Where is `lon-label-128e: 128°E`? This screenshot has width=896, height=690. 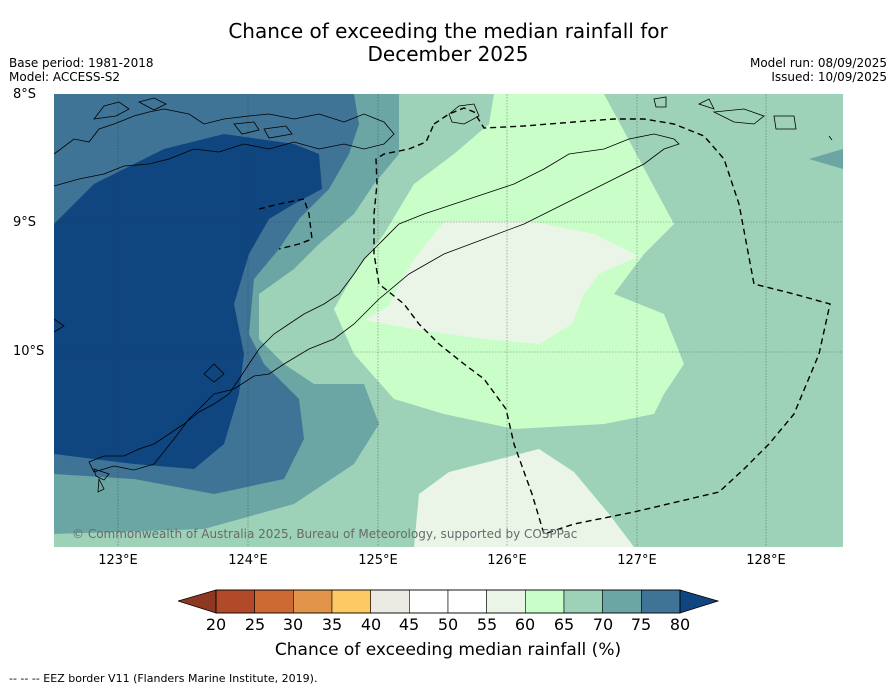 lon-label-128e: 128°E is located at coordinates (766, 560).